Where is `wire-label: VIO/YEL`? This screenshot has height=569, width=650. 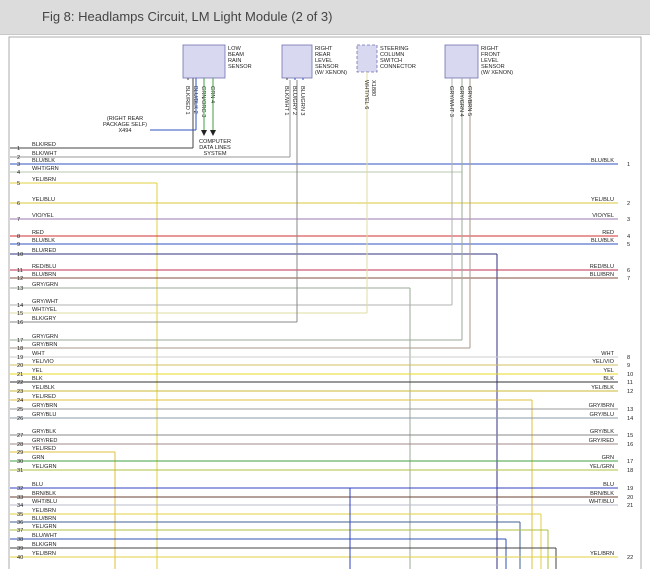
wire-label: VIO/YEL is located at coordinates (43, 216).